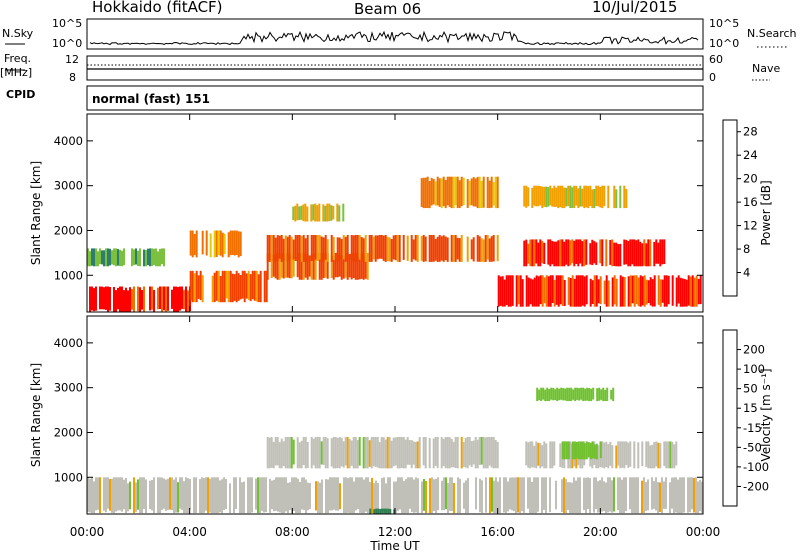 This screenshot has width=800, height=554. What do you see at coordinates (157, 8) in the screenshot?
I see `station-title: Hokkaido (fitACF)` at bounding box center [157, 8].